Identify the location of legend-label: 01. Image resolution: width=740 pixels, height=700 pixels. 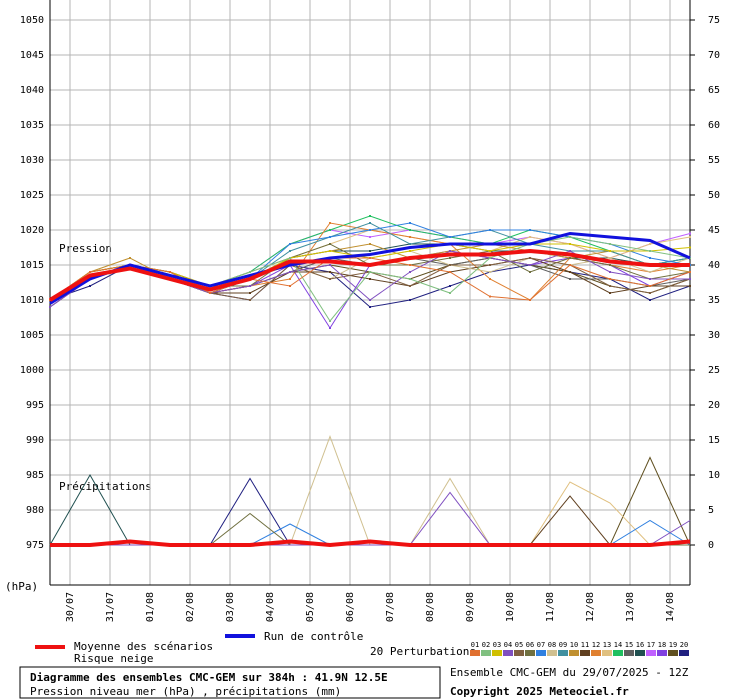
(475, 645).